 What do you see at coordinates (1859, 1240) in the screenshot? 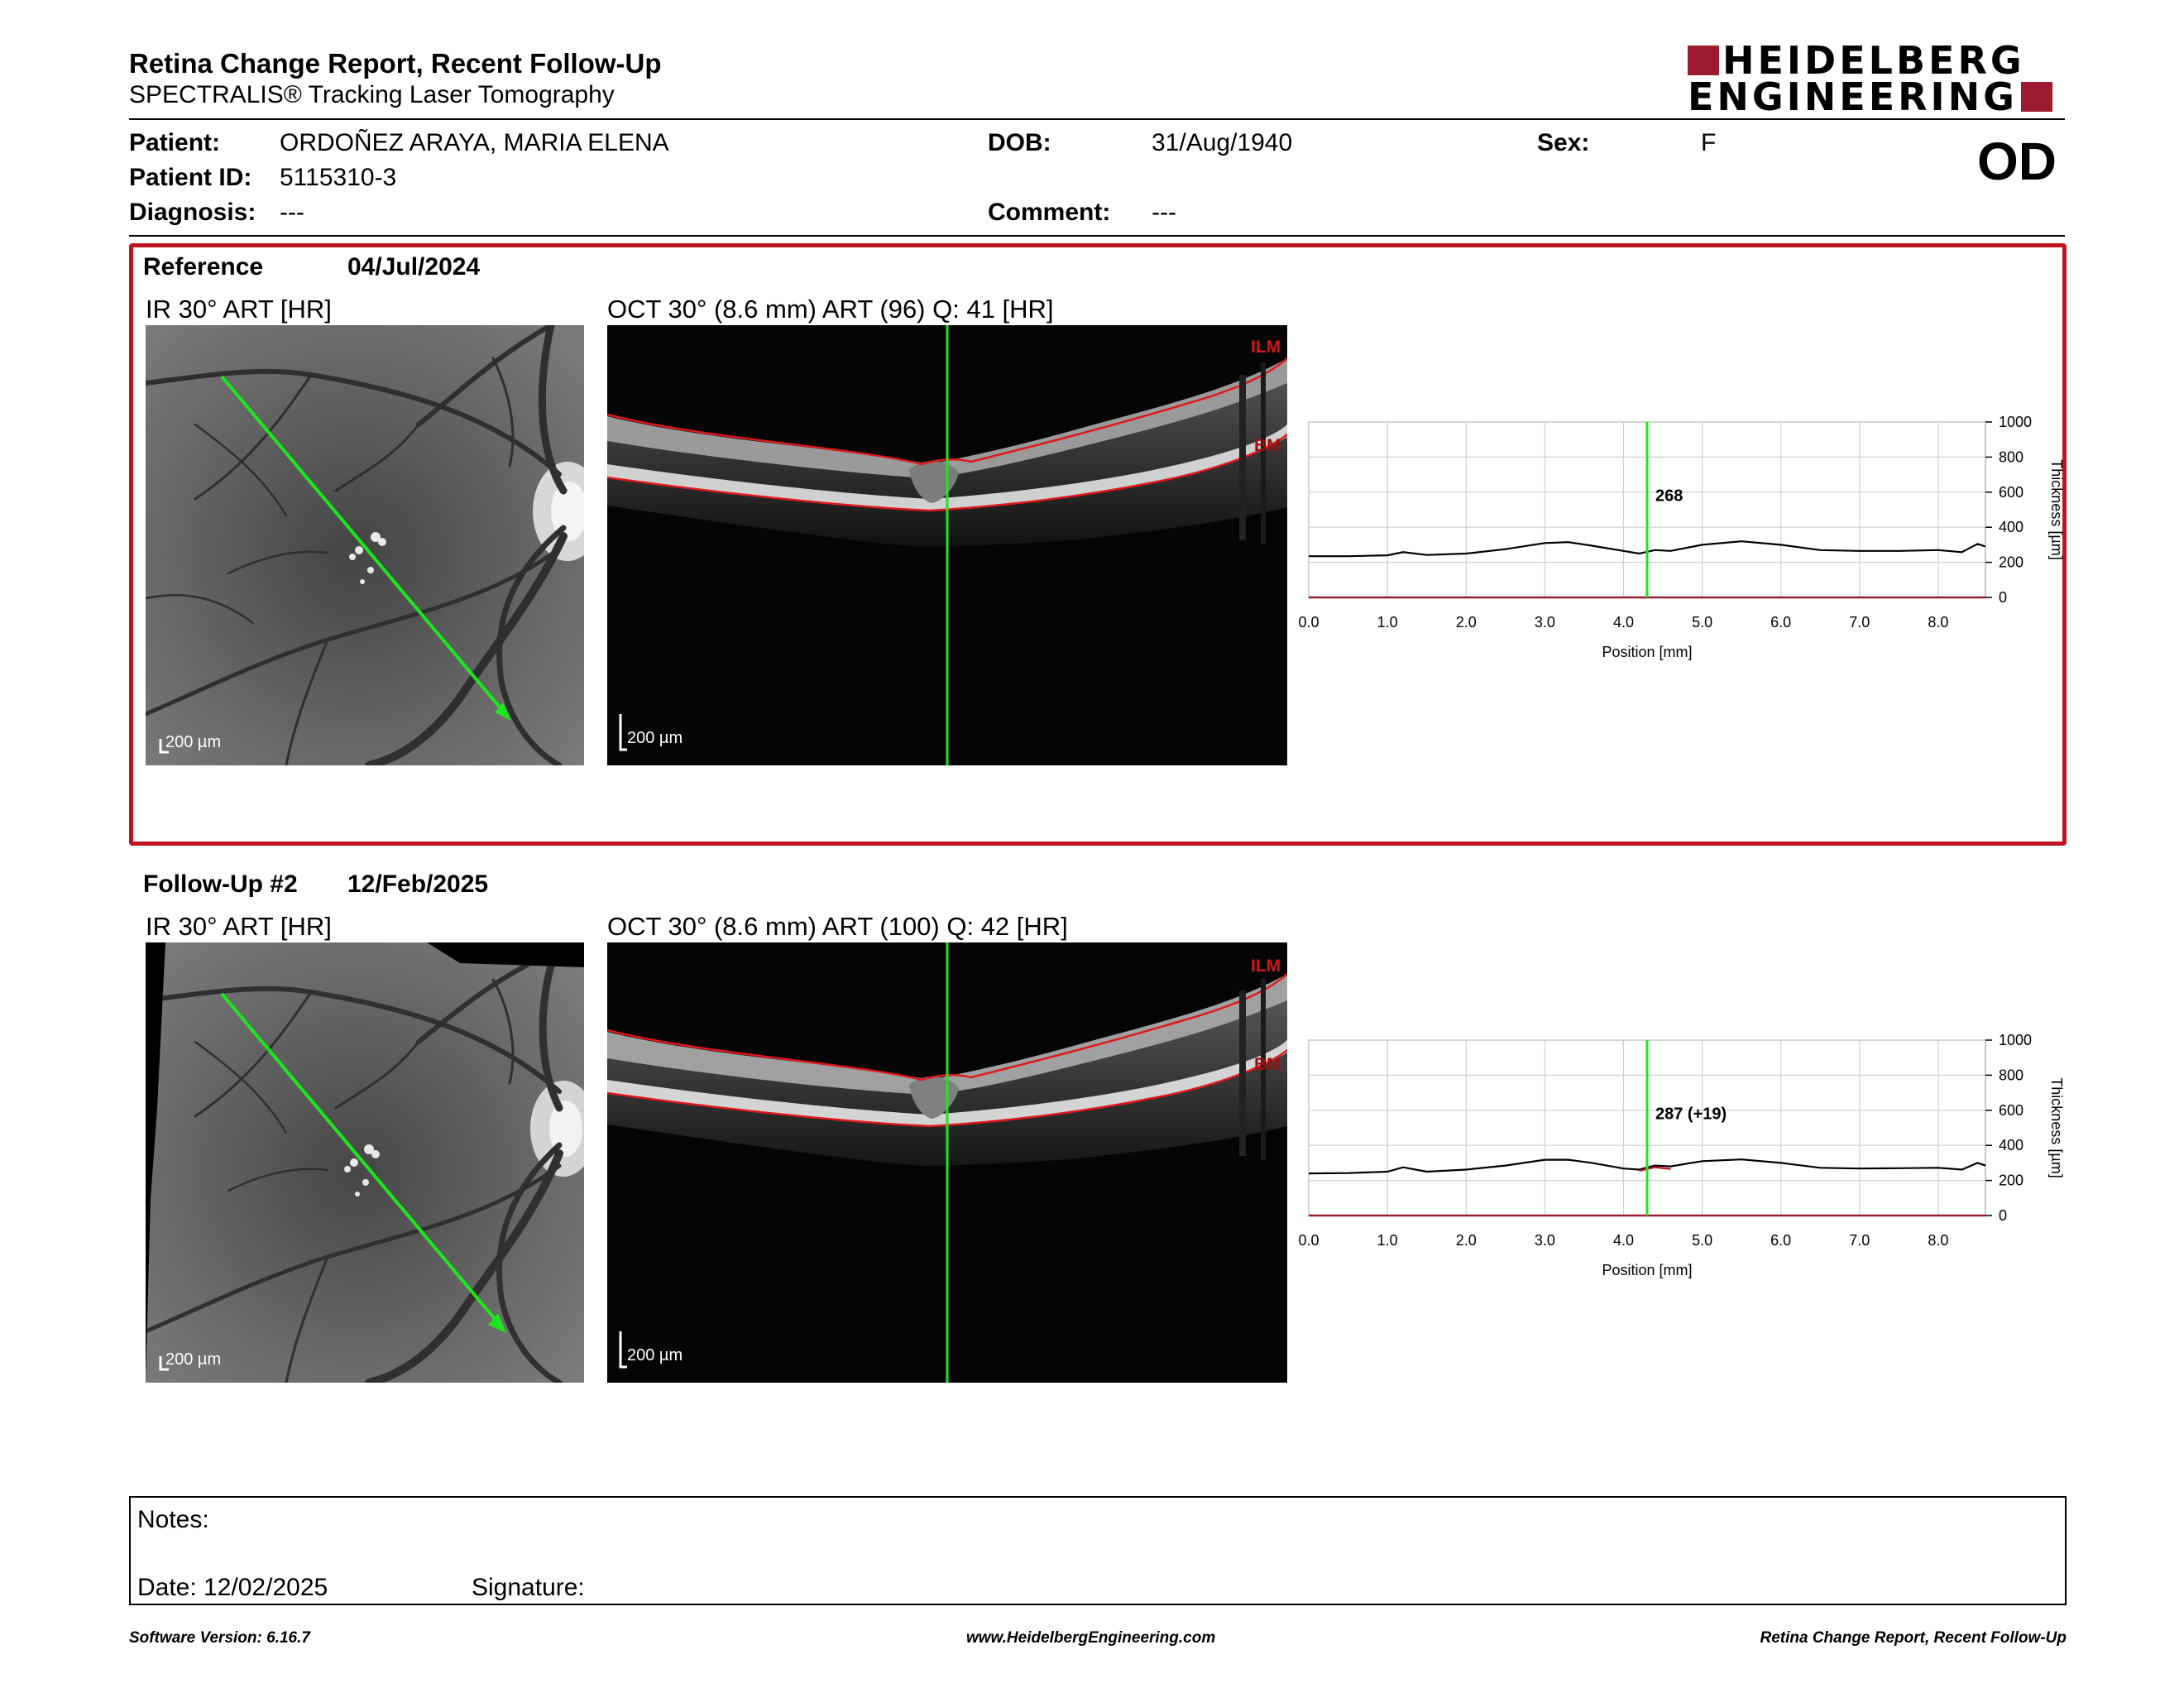
I see `followup-chart-xtick: 7.0` at bounding box center [1859, 1240].